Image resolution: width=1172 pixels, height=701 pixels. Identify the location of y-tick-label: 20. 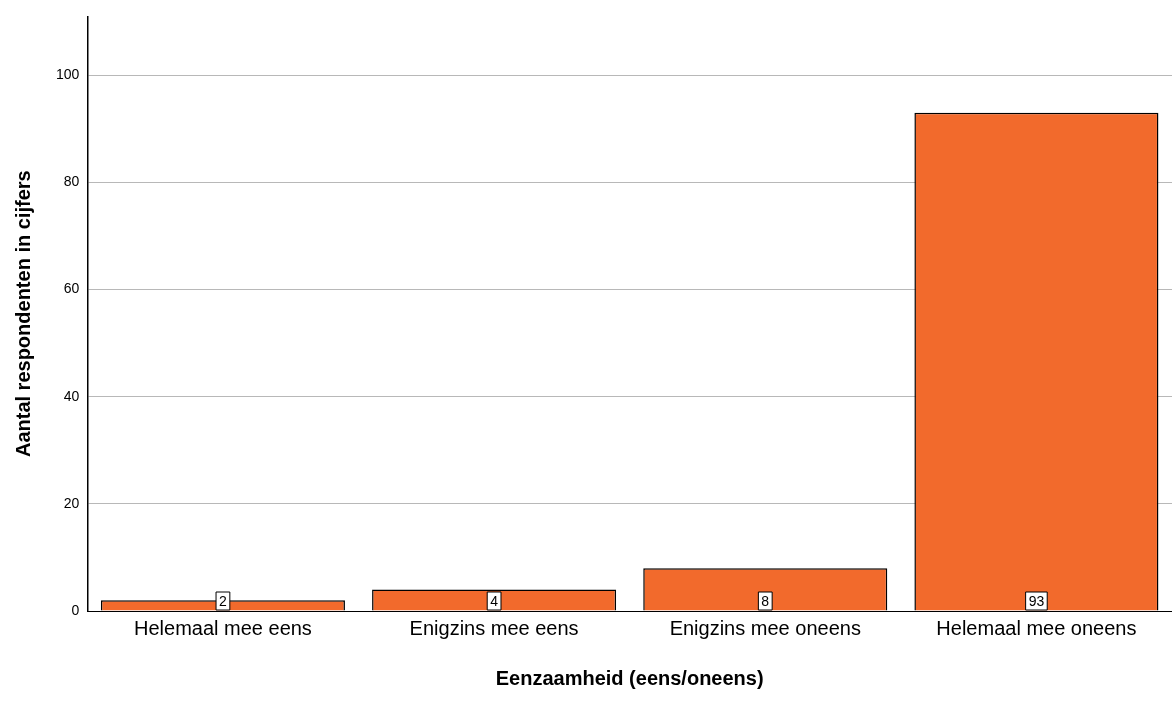
(71, 502).